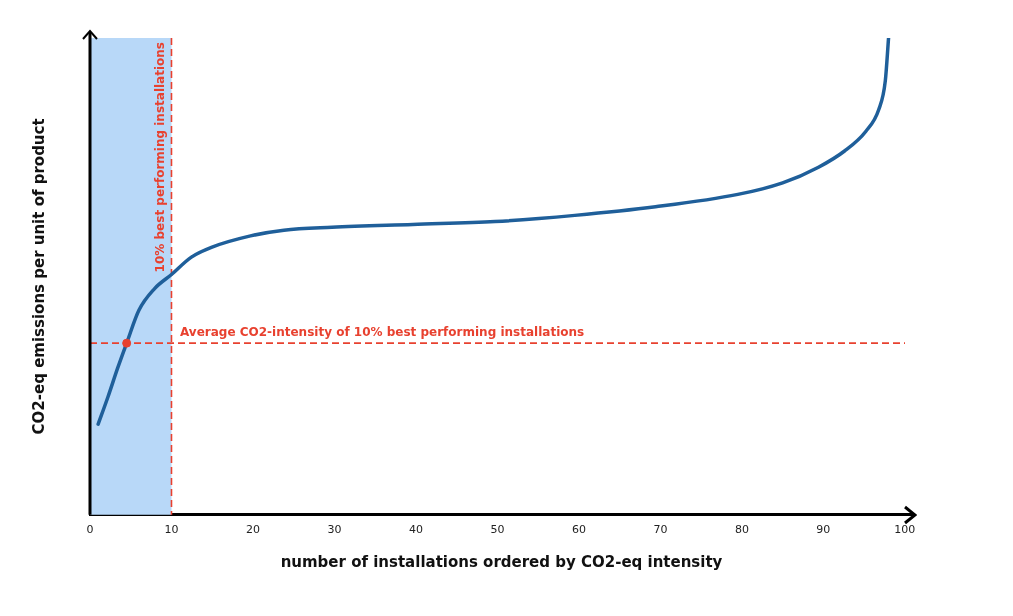 Image resolution: width=1013 pixels, height=616 pixels. Describe the element at coordinates (741, 530) in the screenshot. I see `x-tick-label: 80` at that location.